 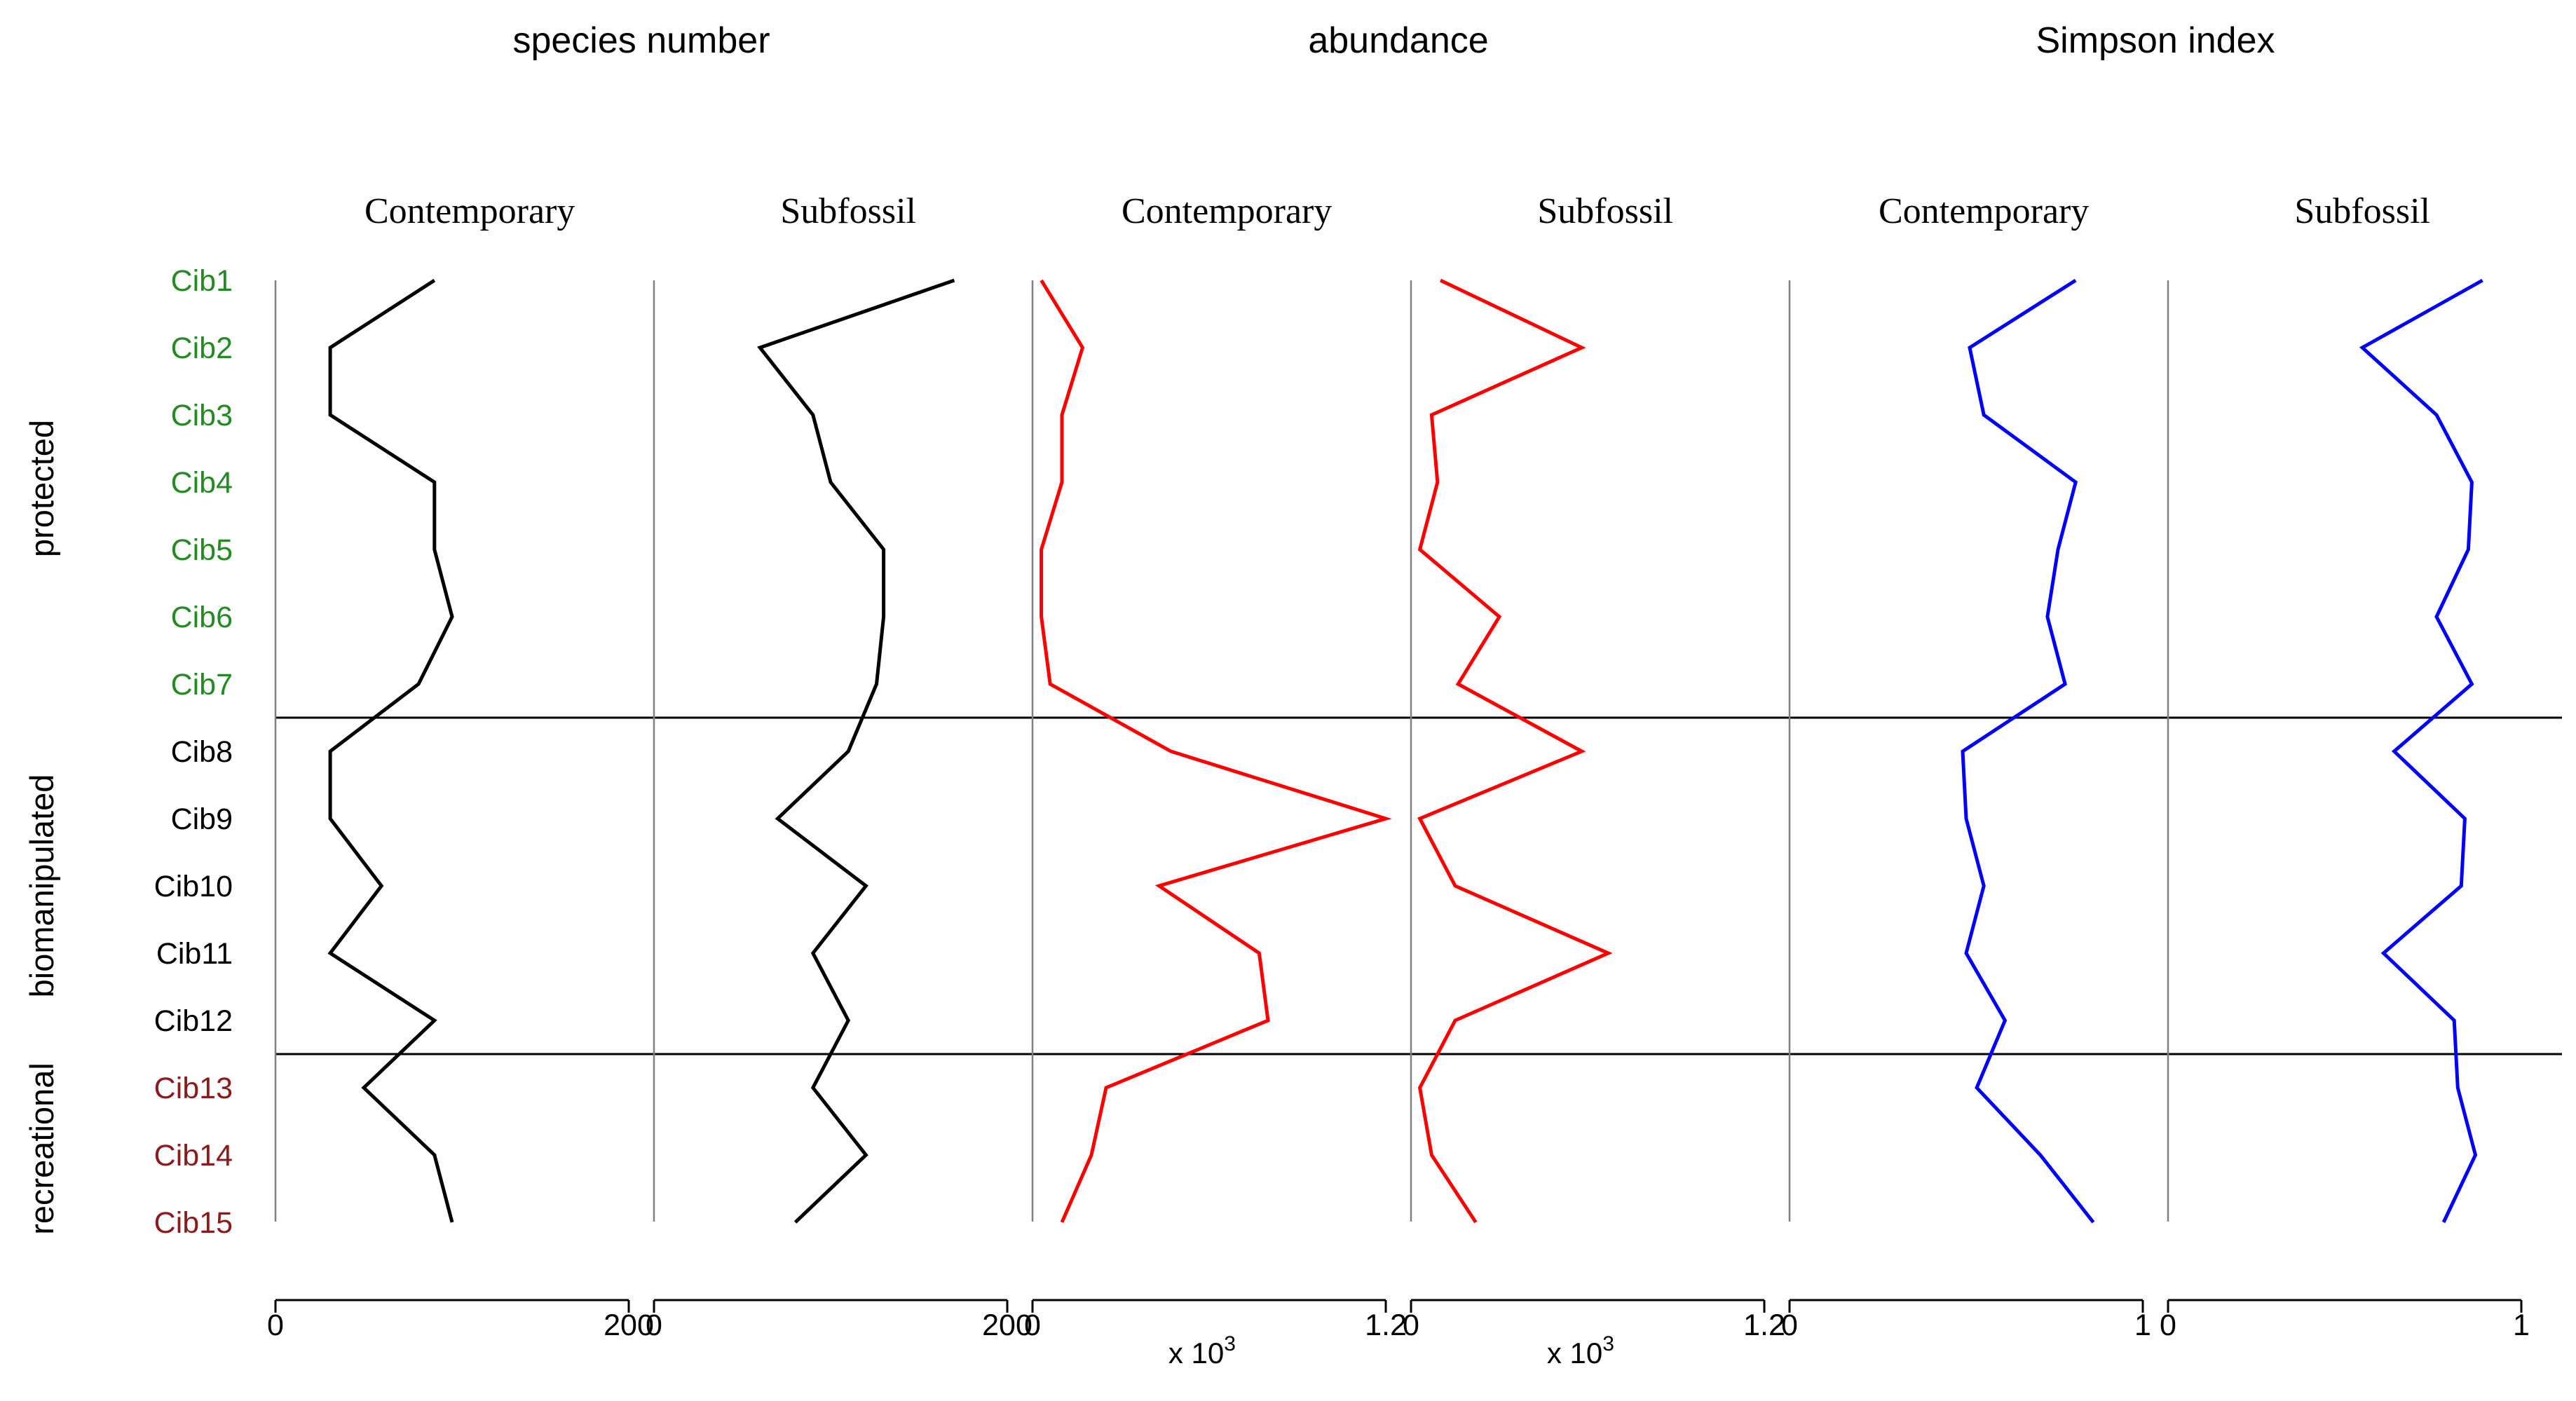 I want to click on metric-title: species number, so click(x=641, y=40).